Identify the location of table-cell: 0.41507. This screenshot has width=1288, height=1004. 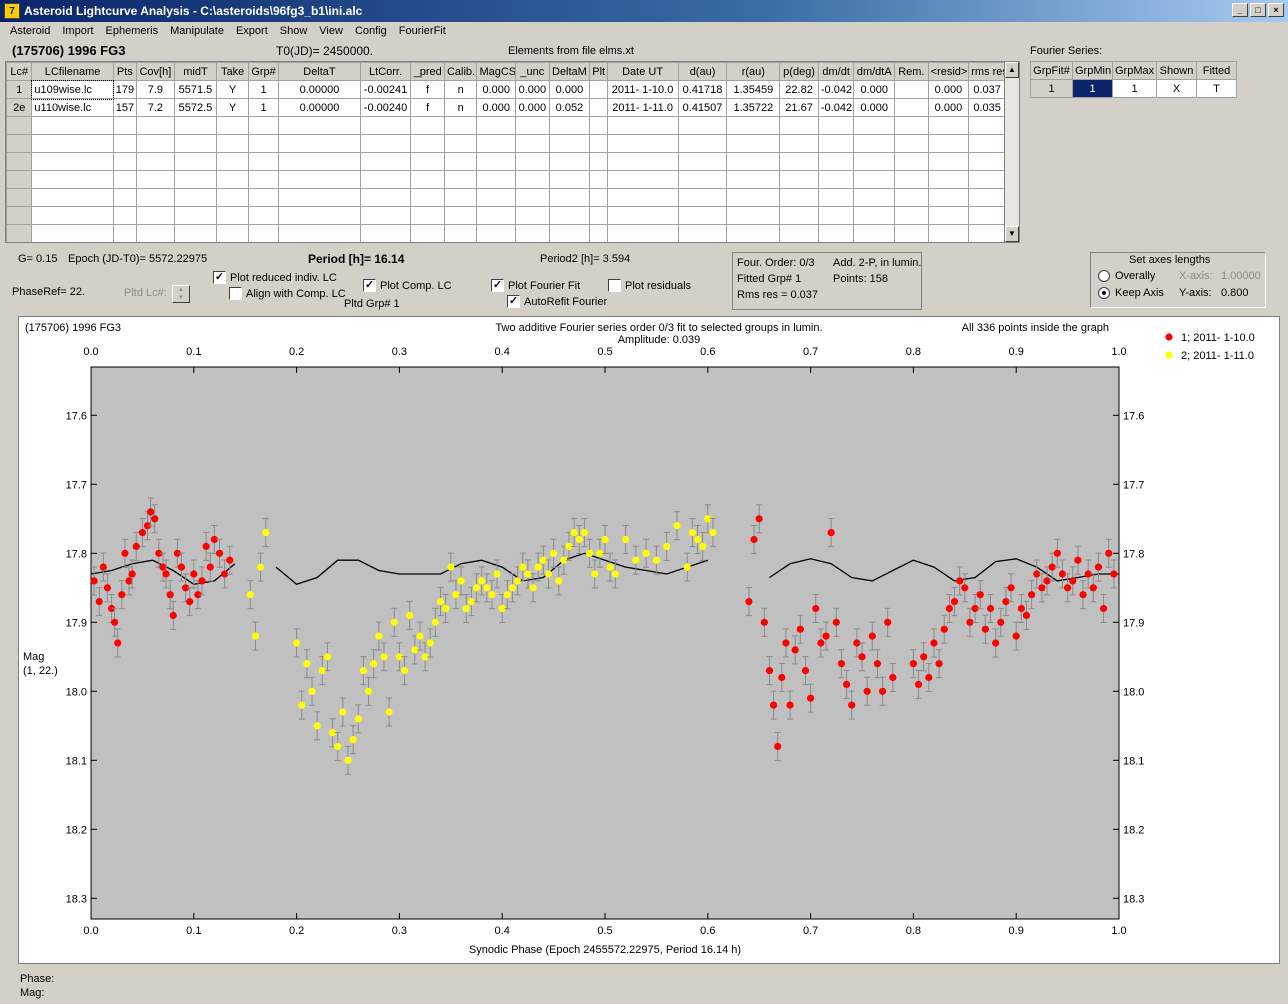
(702, 107).